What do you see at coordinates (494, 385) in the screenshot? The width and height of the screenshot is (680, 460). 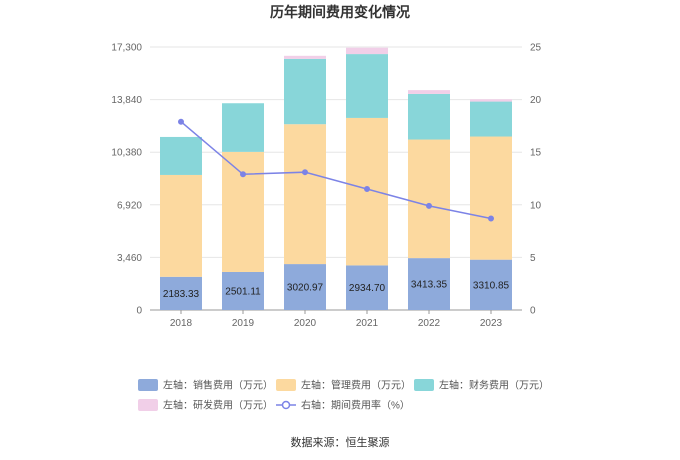 I see `legend-label: 左轴：财务费用（万元）` at bounding box center [494, 385].